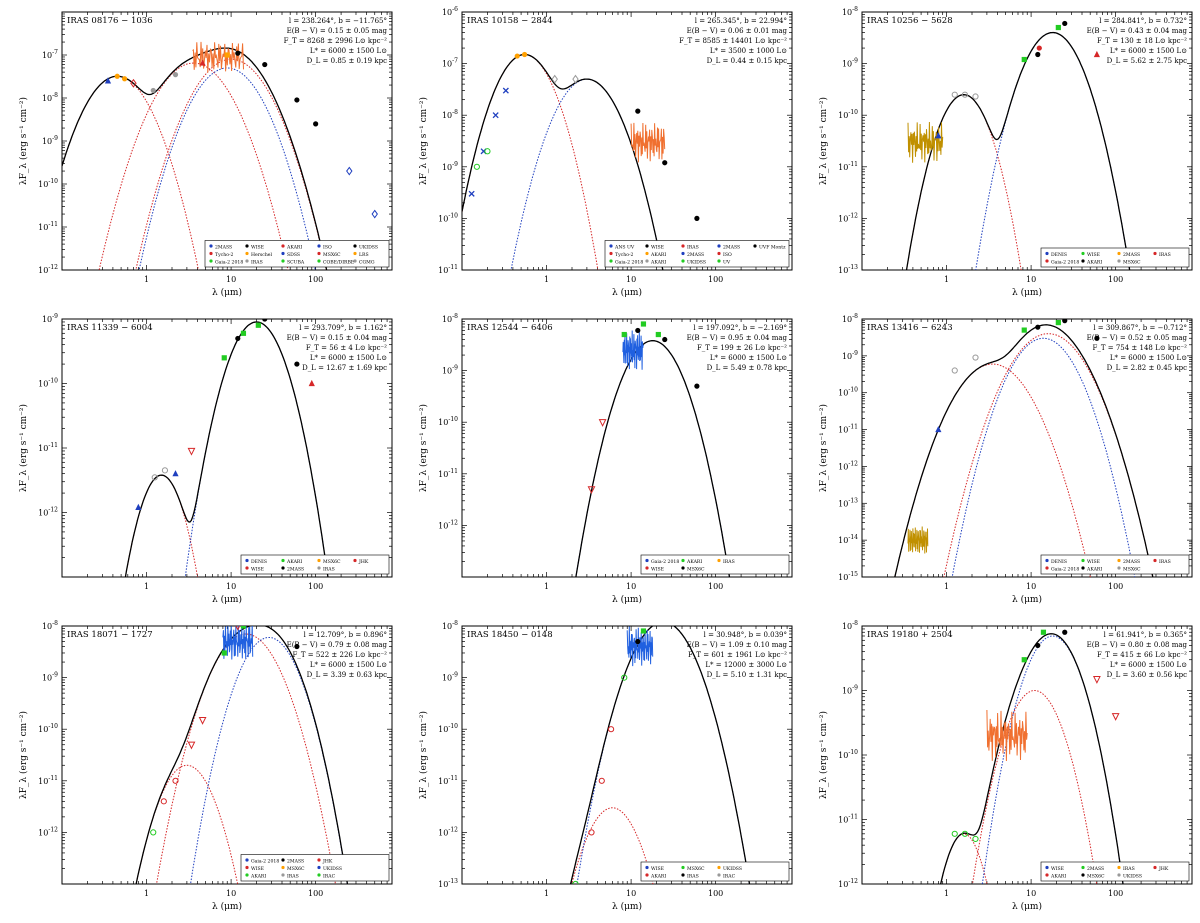 This screenshot has width=1200, height=923. Describe the element at coordinates (343, 328) in the screenshot. I see `fit-parameter: l = 293.709°, b = 1.162°` at that location.